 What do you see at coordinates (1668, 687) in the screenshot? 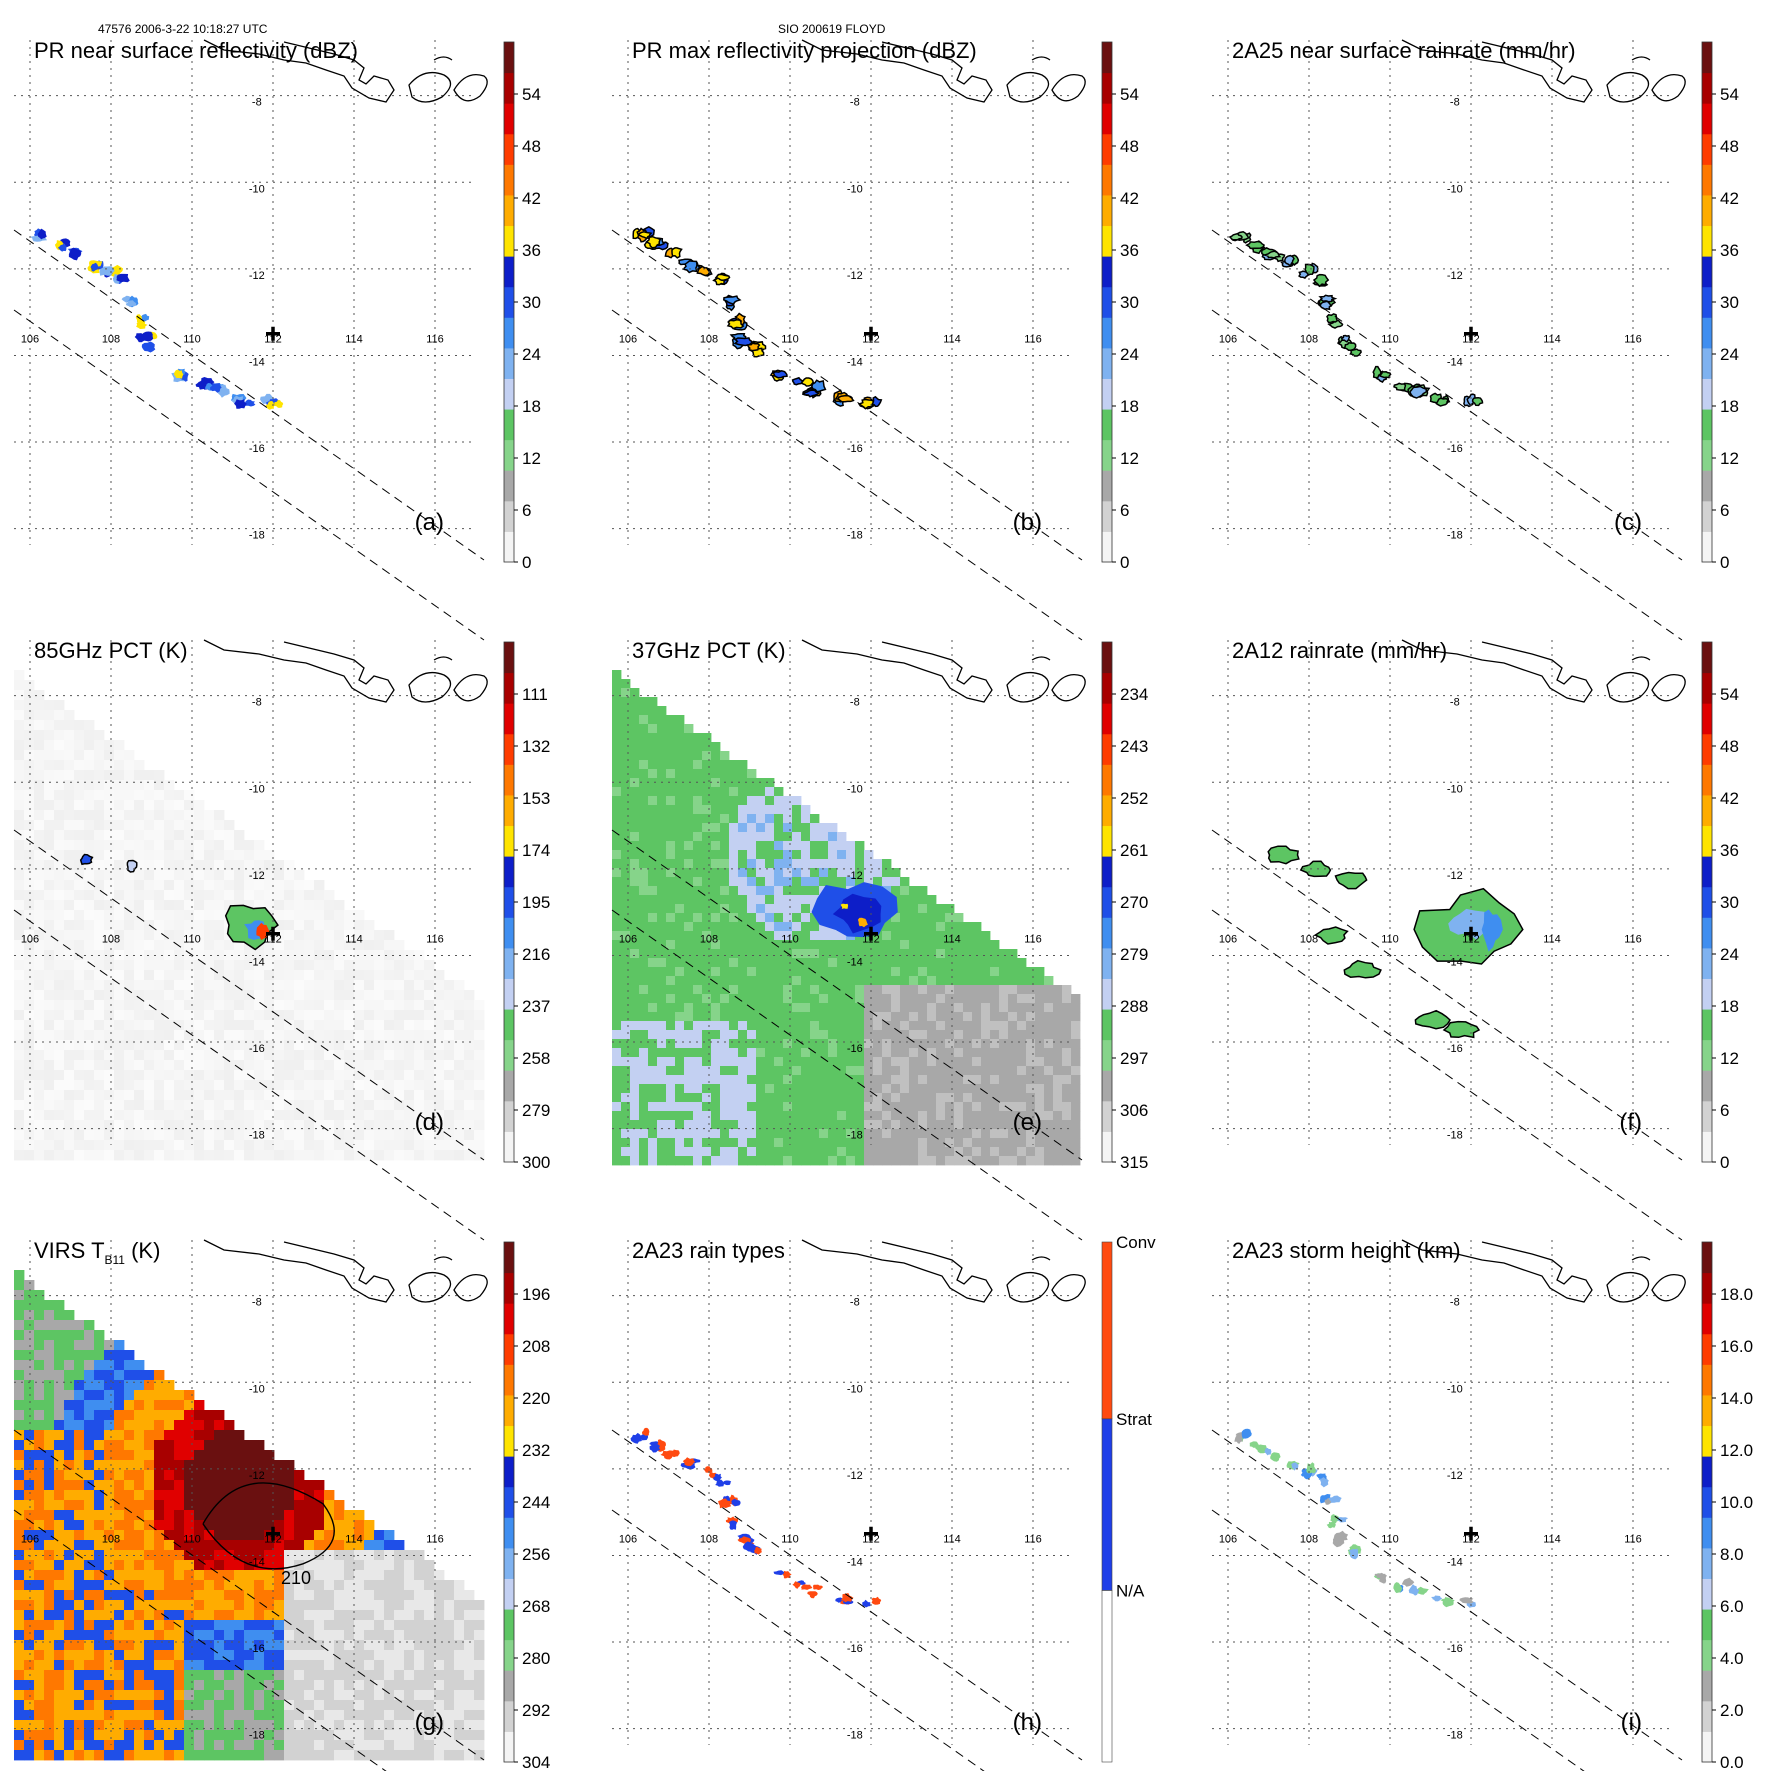
I see `coastline-lombok` at bounding box center [1668, 687].